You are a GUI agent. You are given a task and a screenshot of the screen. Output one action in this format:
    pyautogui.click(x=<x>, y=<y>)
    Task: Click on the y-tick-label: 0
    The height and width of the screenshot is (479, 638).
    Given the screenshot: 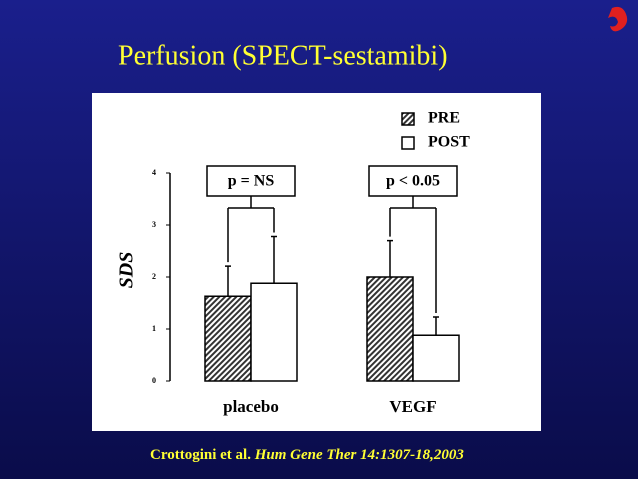 What is the action you would take?
    pyautogui.click(x=154, y=380)
    